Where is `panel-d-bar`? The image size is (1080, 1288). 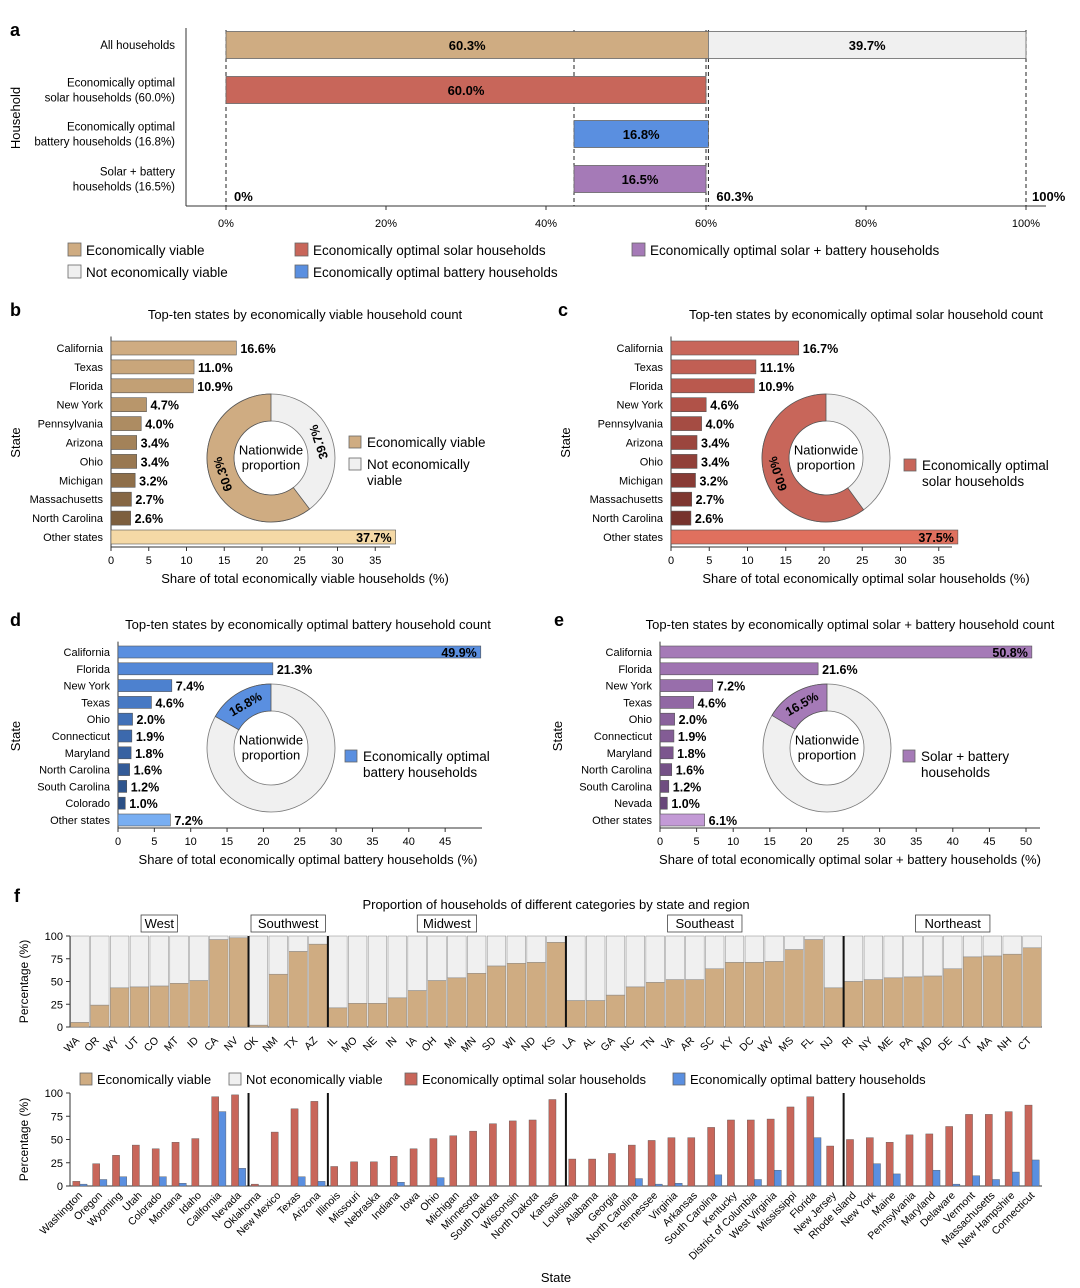
panel-d-bar is located at coordinates (299, 652).